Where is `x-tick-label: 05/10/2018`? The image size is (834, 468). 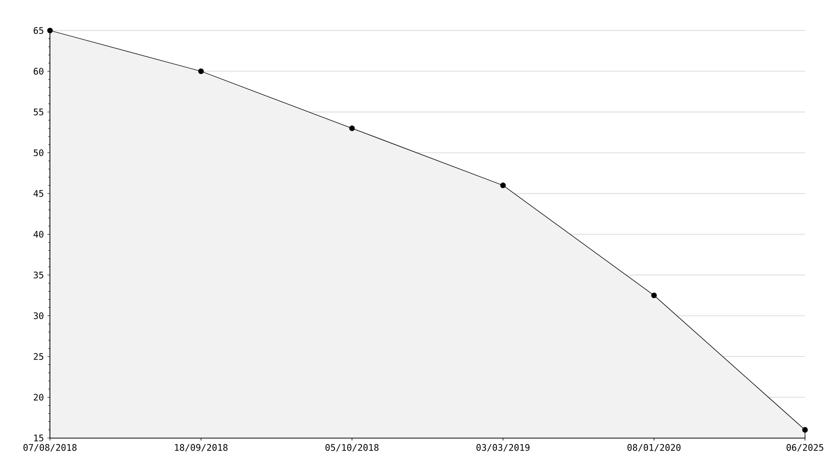
x-tick-label: 05/10/2018 is located at coordinates (352, 448).